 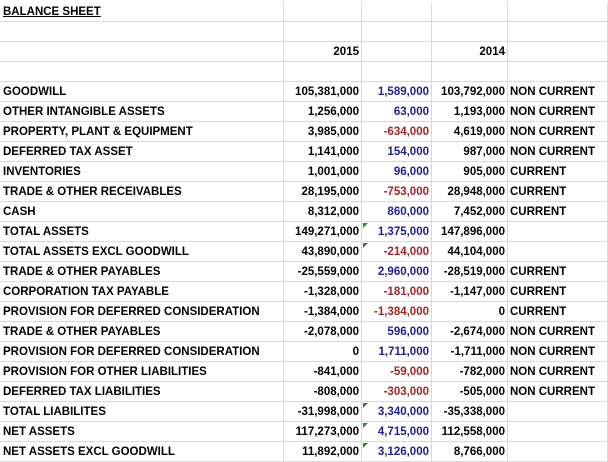 What do you see at coordinates (142, 212) in the screenshot?
I see `row-label-cell: CASH` at bounding box center [142, 212].